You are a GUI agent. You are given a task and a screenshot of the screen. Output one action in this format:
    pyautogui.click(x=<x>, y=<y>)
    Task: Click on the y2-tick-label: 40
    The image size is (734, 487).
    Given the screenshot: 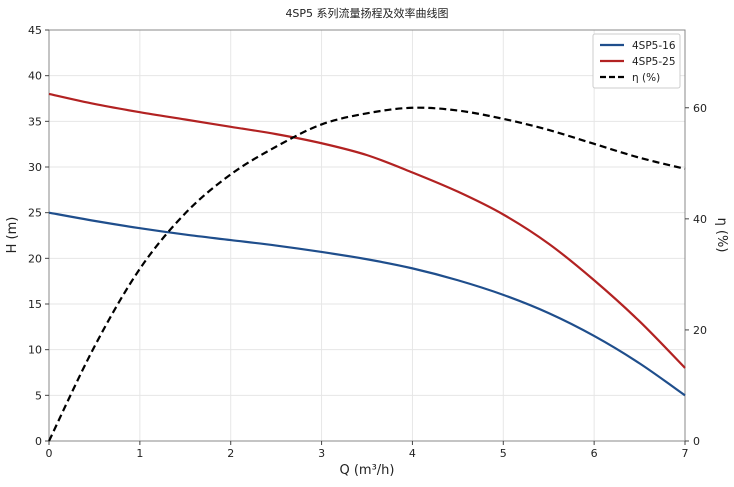 What is the action you would take?
    pyautogui.click(x=700, y=219)
    